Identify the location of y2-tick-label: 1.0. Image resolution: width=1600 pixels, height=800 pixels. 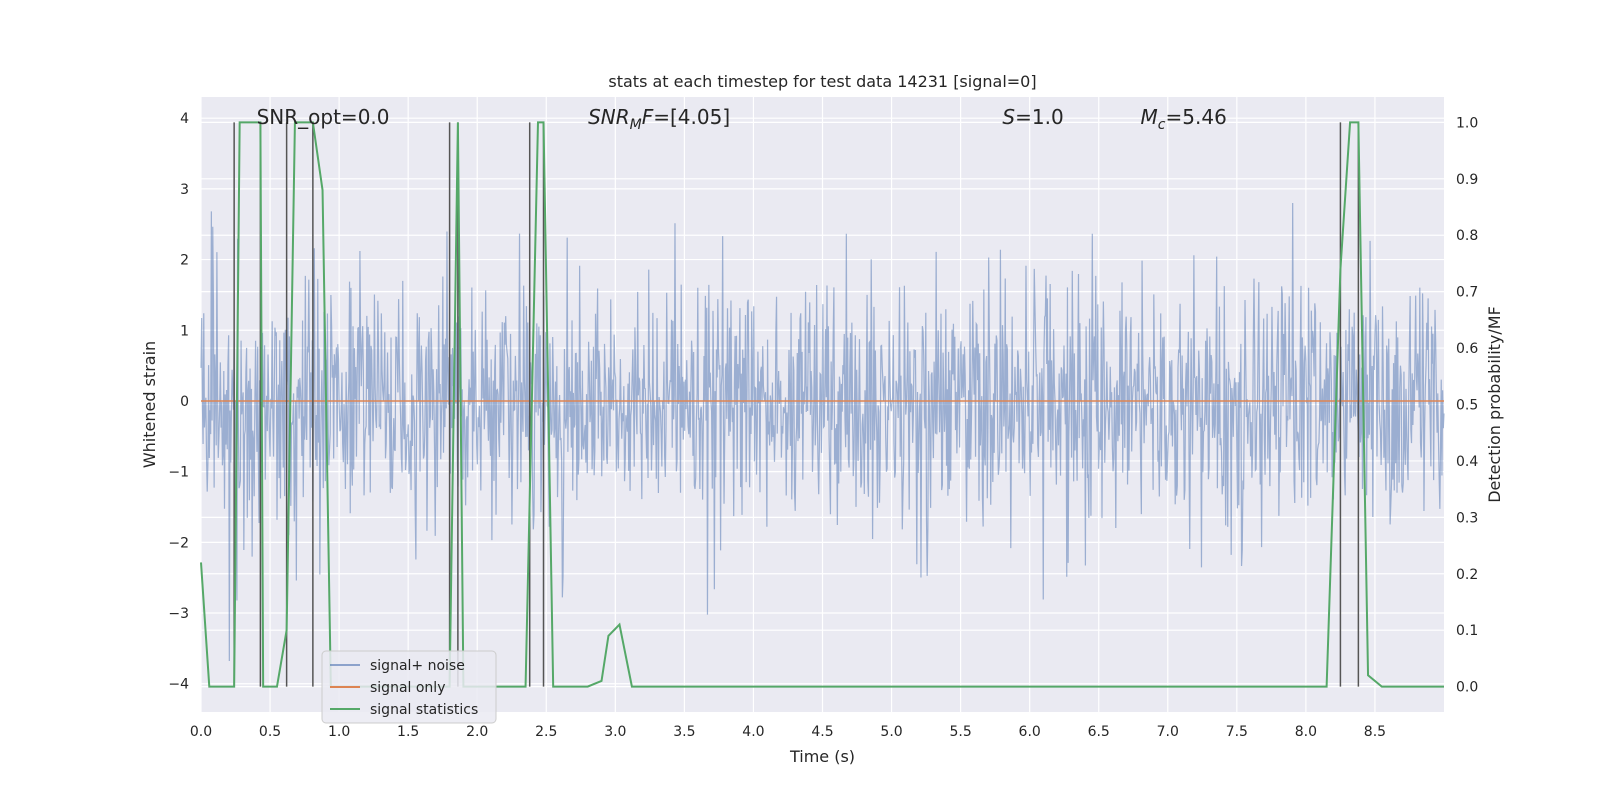
(1467, 123).